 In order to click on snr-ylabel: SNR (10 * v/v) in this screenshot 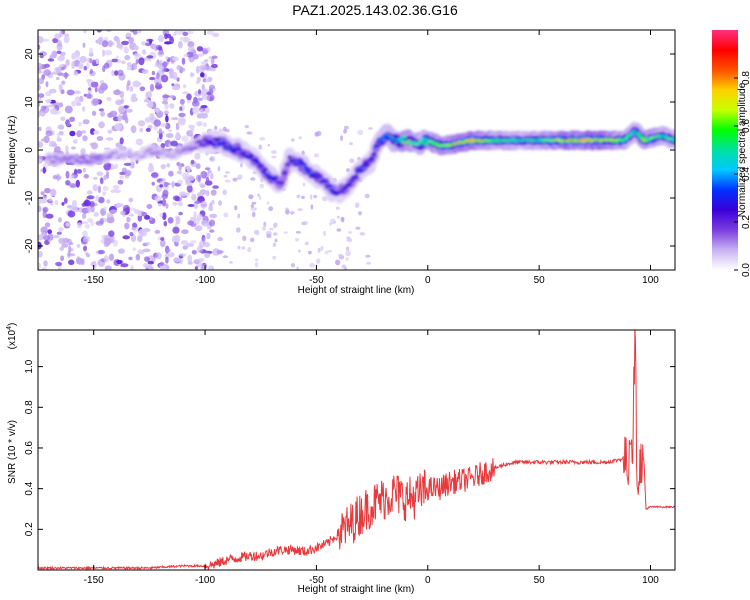, I will do `click(12, 452)`.